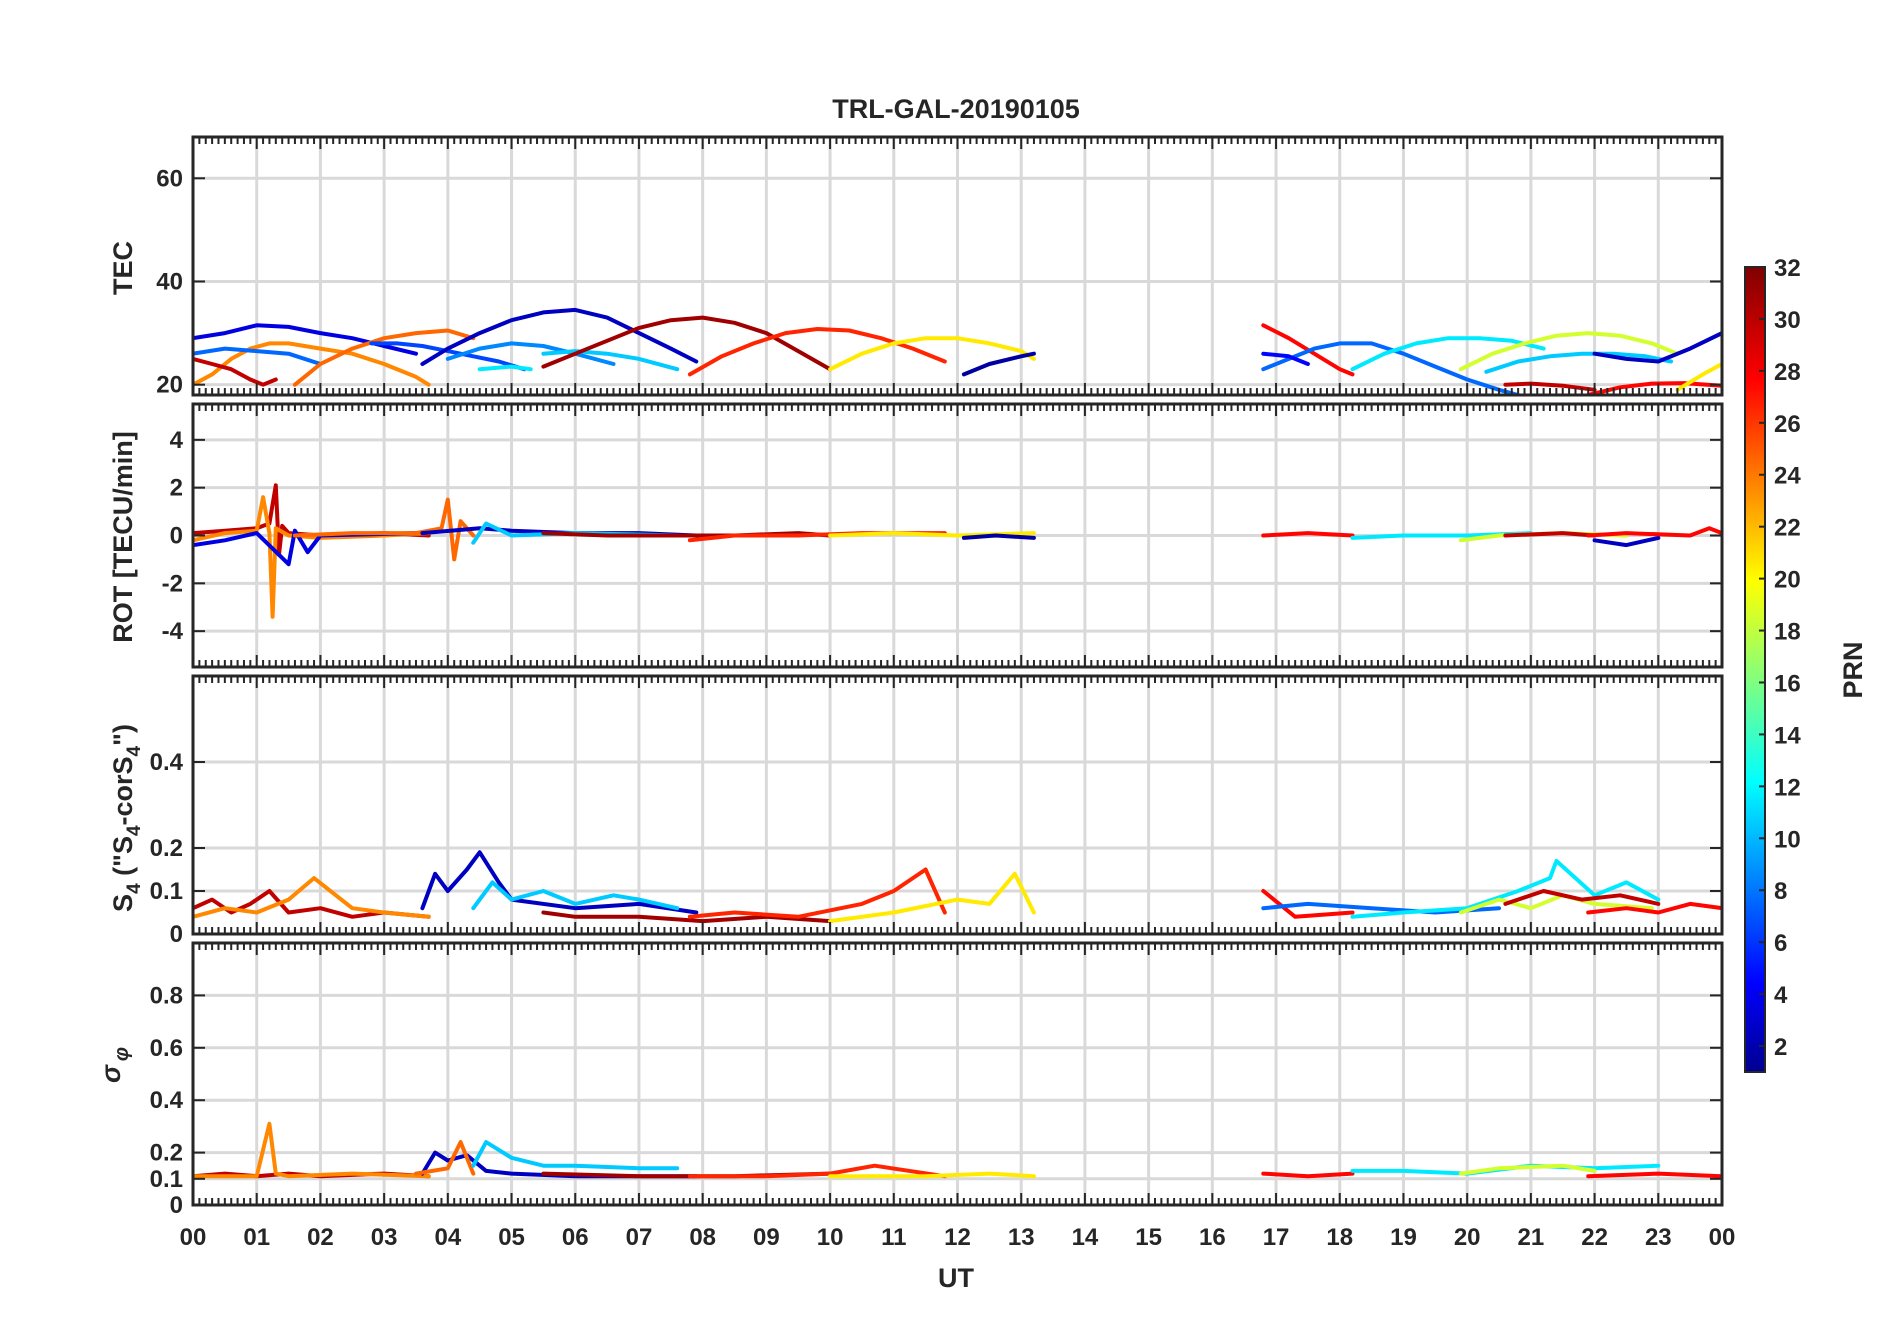  Describe the element at coordinates (1339, 1237) in the screenshot. I see `x-tick-label: 18` at that location.